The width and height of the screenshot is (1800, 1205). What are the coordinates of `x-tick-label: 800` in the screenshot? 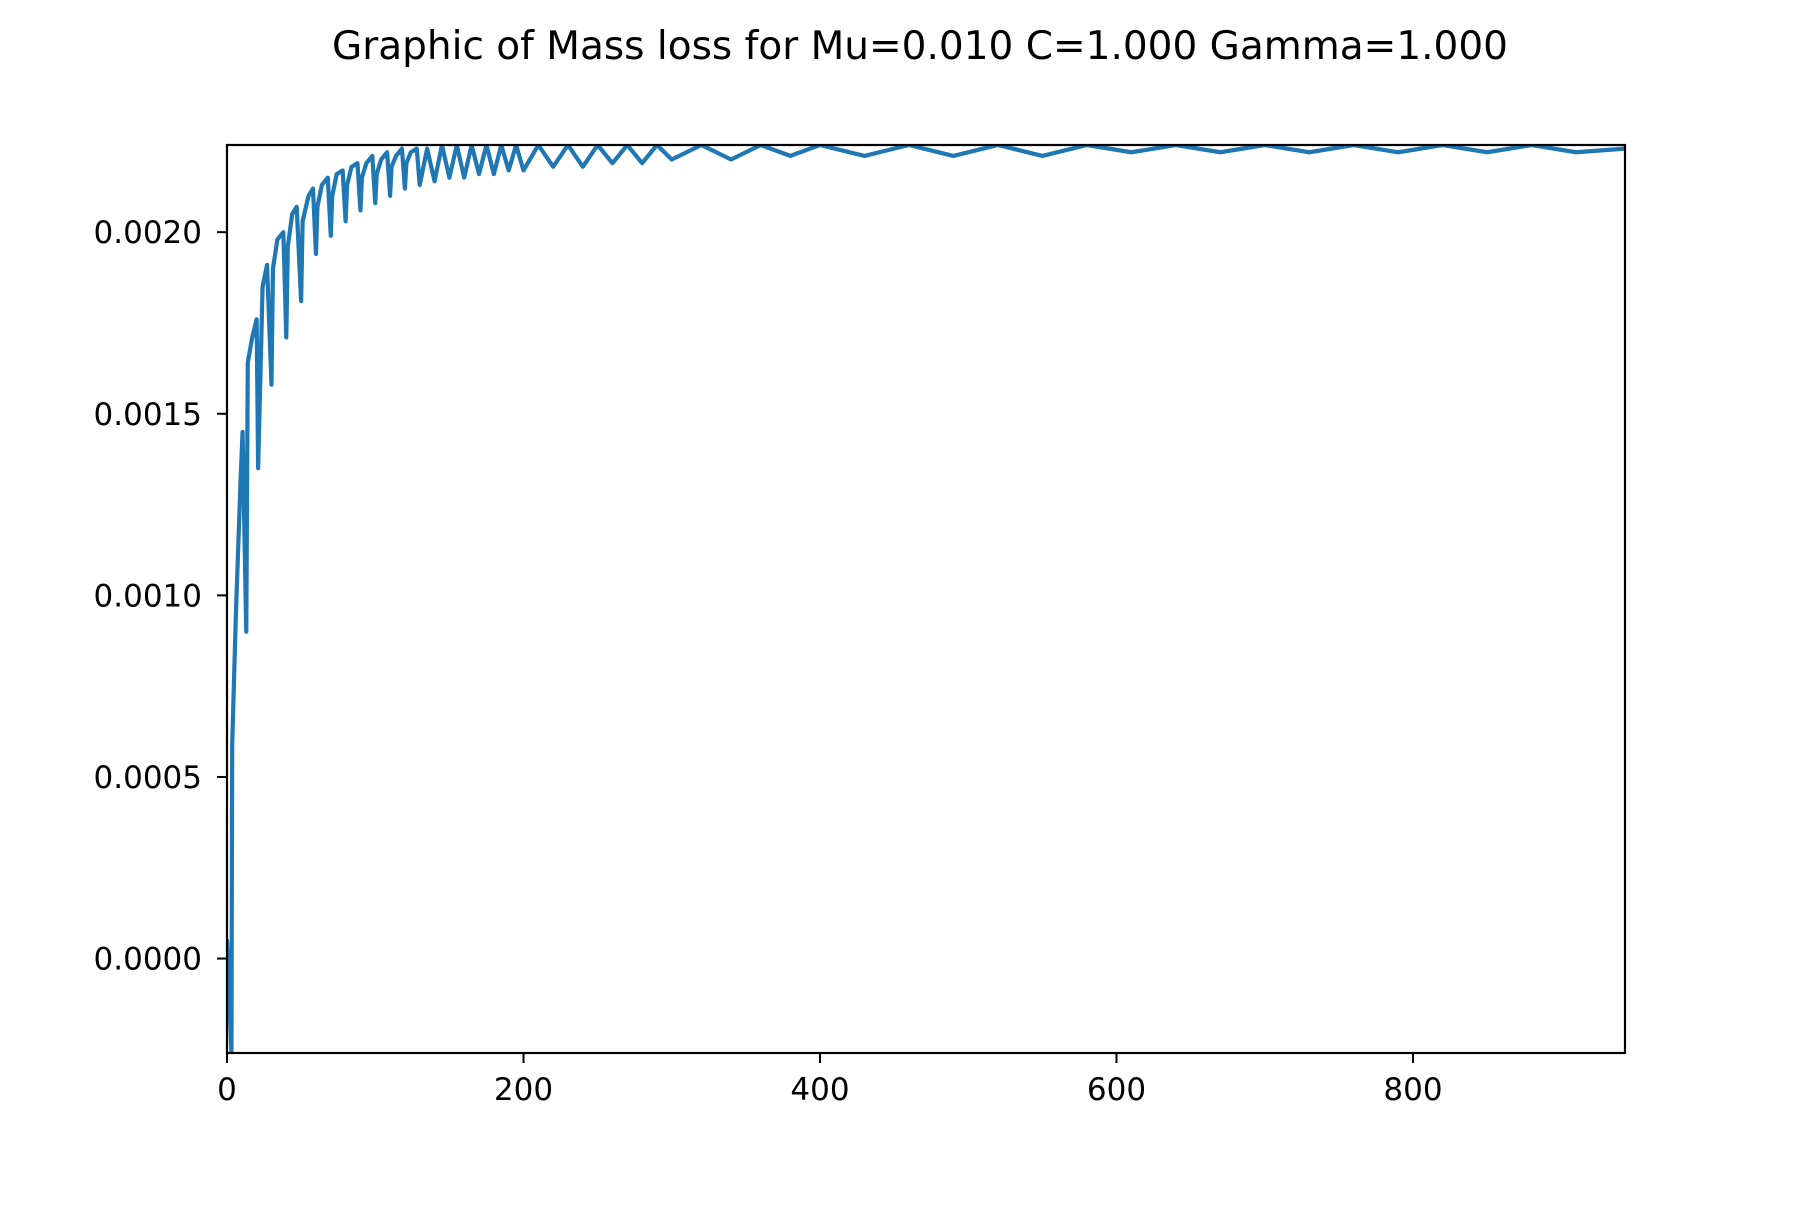 It's located at (1412, 1090).